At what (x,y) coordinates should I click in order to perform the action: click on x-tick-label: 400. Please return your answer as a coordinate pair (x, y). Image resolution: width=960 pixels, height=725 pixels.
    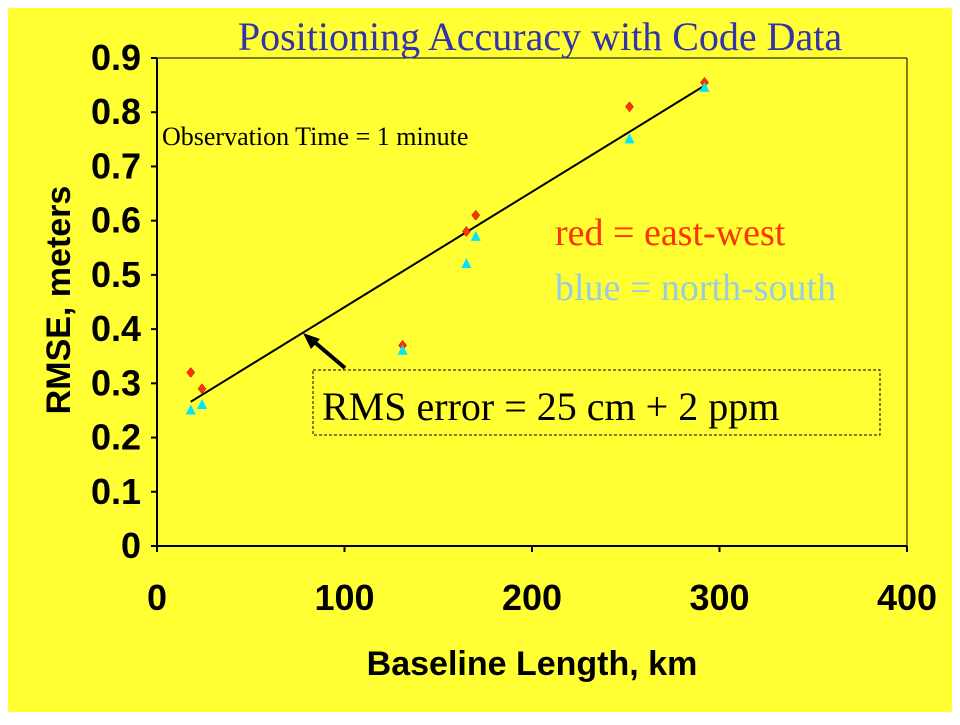
    Looking at the image, I should click on (907, 597).